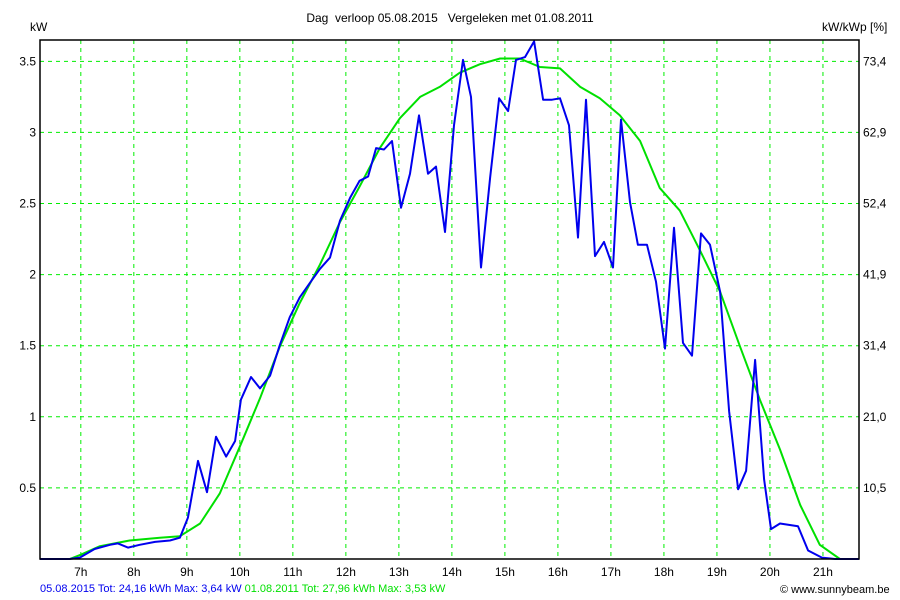  What do you see at coordinates (664, 572) in the screenshot?
I see `x-tick-label: 18h` at bounding box center [664, 572].